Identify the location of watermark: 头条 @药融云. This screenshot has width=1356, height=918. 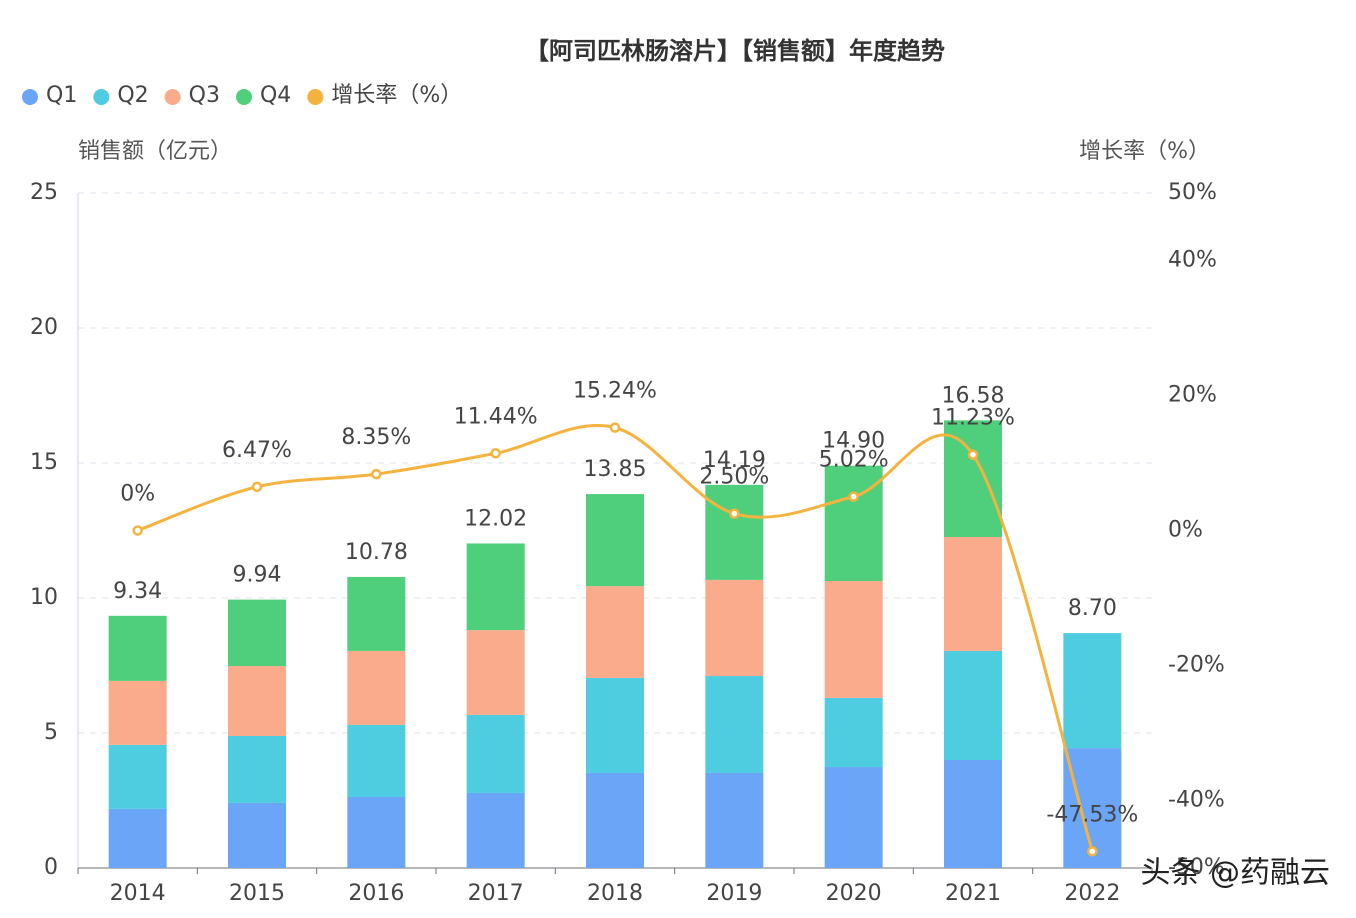
(1235, 873).